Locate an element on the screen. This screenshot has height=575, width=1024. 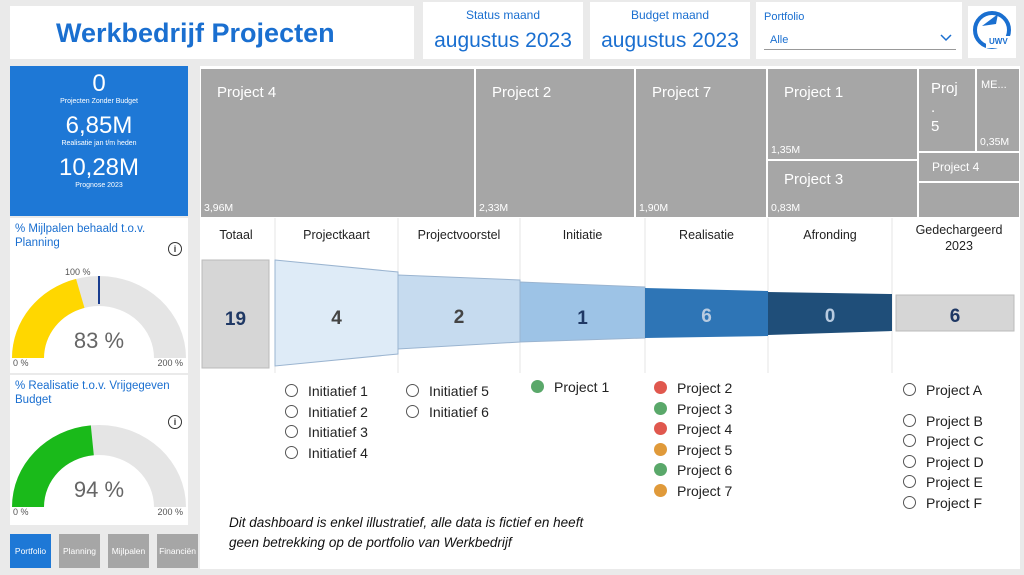
list-item: Project 6 is located at coordinates (693, 470).